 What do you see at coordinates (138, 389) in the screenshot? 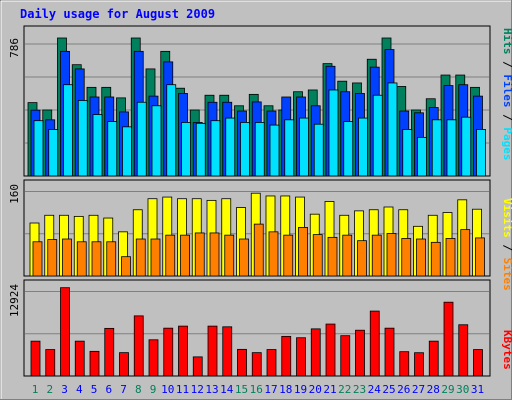
I see `x-tick-label: 8` at bounding box center [138, 389].